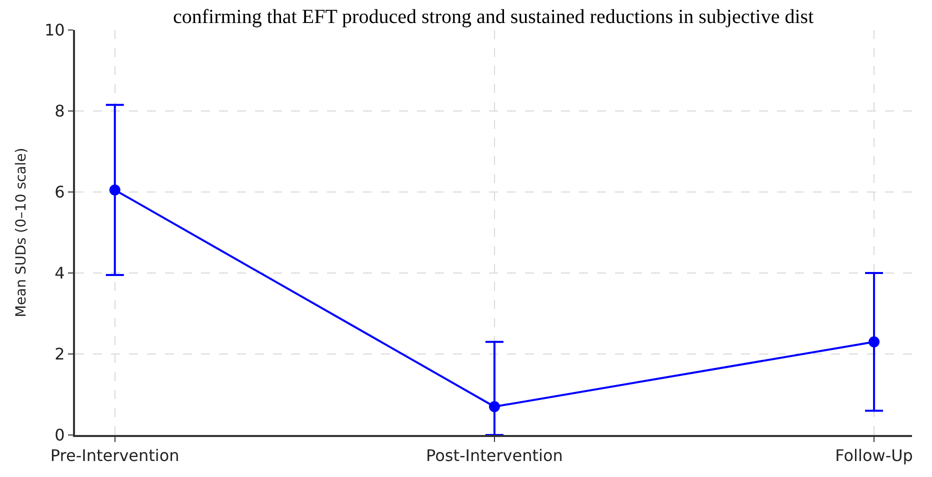 This screenshot has width=932, height=477. I want to click on text: confirming that EFT produced strong and sustained reductions in subjective dist, so click(493, 17).